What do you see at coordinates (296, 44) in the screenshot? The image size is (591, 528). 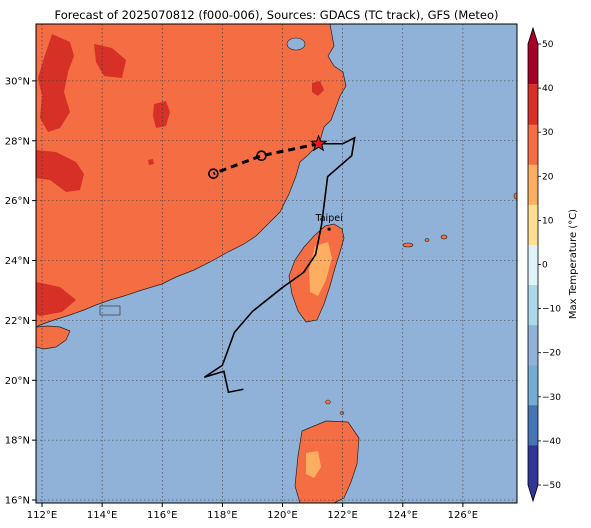 I see `lake-taihu` at bounding box center [296, 44].